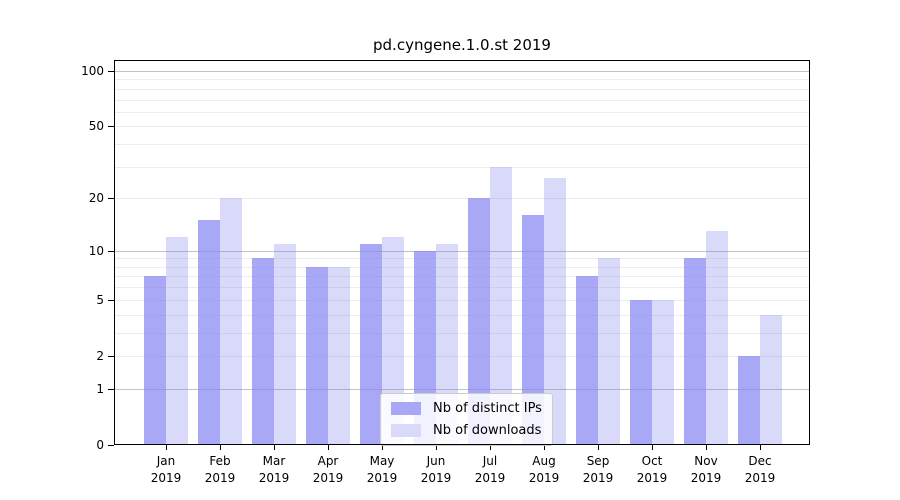 Image resolution: width=900 pixels, height=500 pixels. Describe the element at coordinates (220, 470) in the screenshot. I see `x-axis-tick-label: Feb 2019` at that location.